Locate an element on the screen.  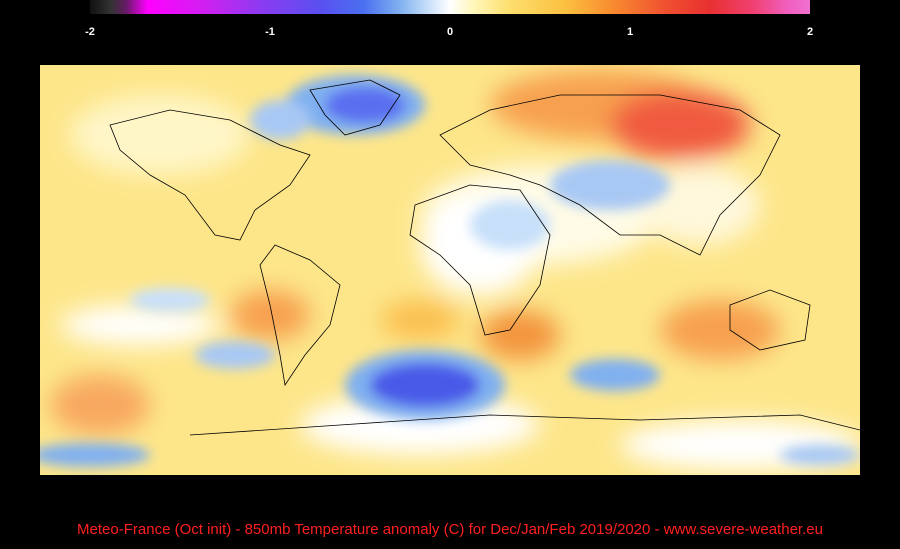
colorbar-tick-label: -1 is located at coordinates (270, 32).